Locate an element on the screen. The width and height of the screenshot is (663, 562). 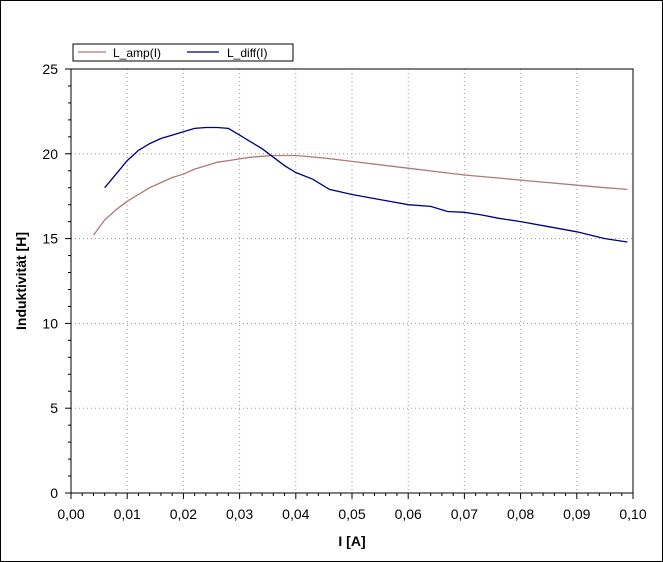
x-axis-title: I [A] is located at coordinates (351, 541).